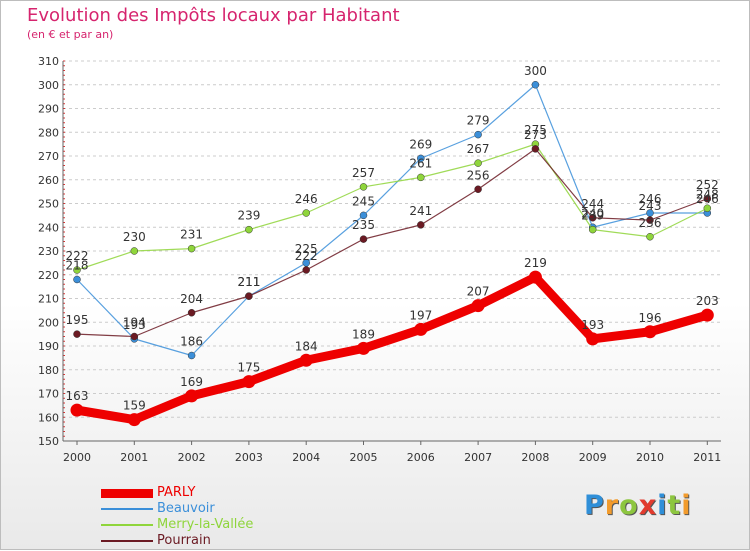 The width and height of the screenshot is (750, 551). I want to click on y-tick-label: 270, so click(48, 156).